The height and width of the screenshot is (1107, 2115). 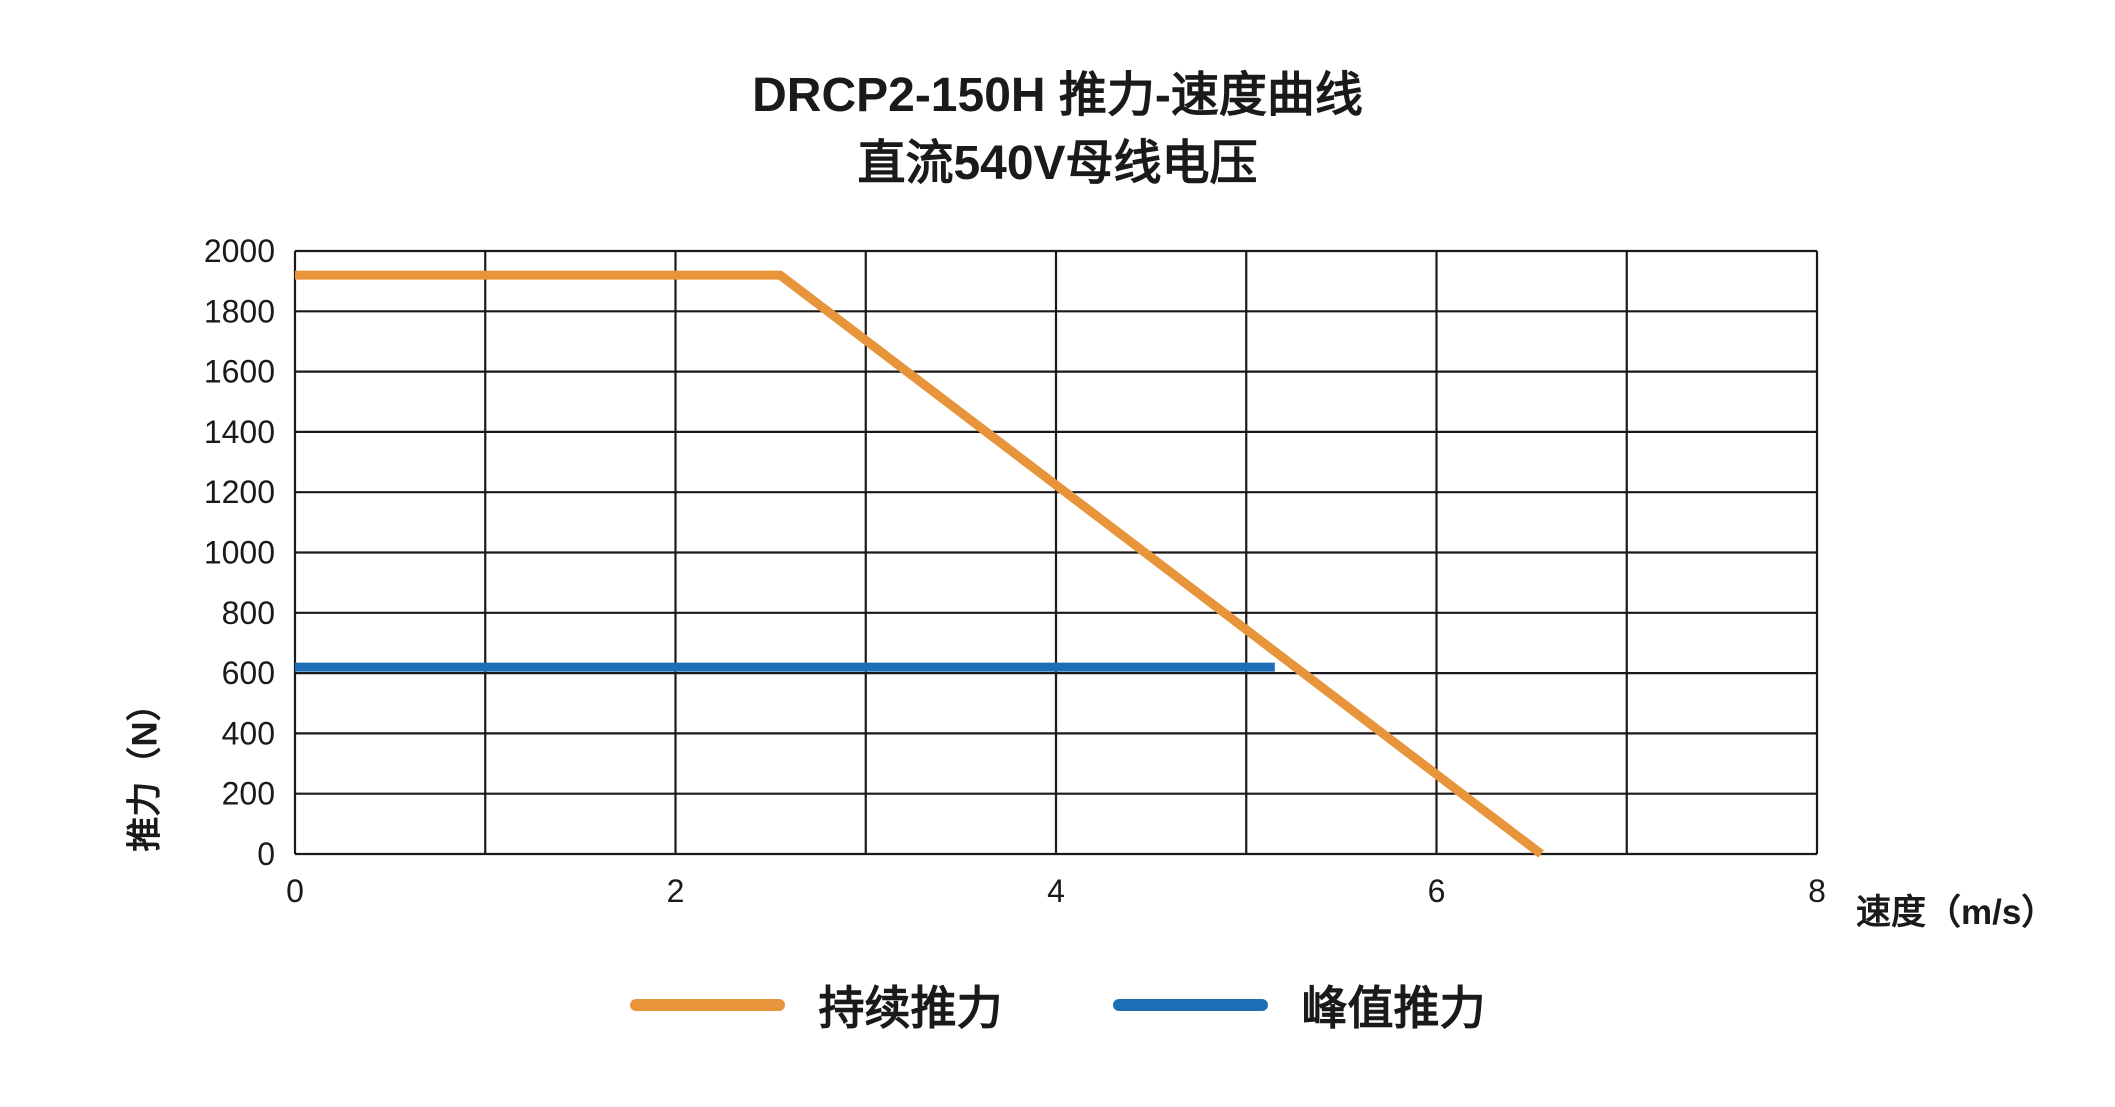 What do you see at coordinates (239, 372) in the screenshot?
I see `y-tick-label: 1600` at bounding box center [239, 372].